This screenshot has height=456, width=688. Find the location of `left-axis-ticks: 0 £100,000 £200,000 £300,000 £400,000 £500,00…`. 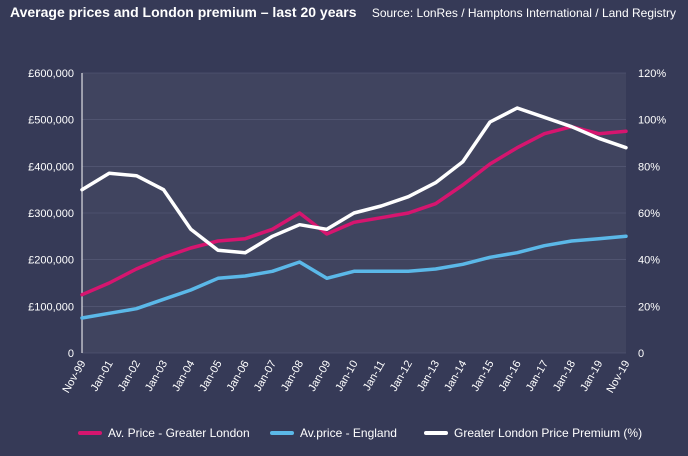

left-axis-ticks: 0 £100,000 £200,000 £300,000 £400,000 £500,00… is located at coordinates (51, 214).